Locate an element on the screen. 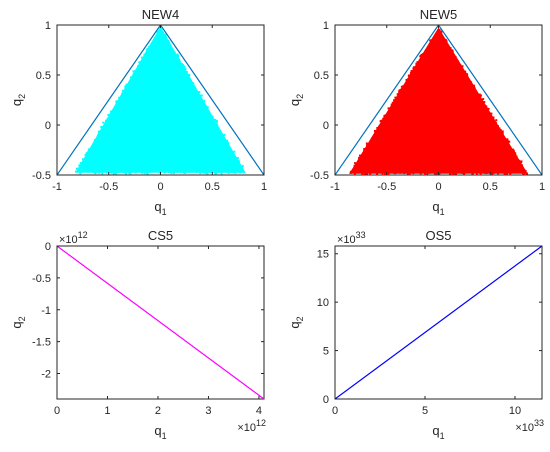 The width and height of the screenshot is (550, 452). y-tick-label: -0.5 is located at coordinates (41, 176).